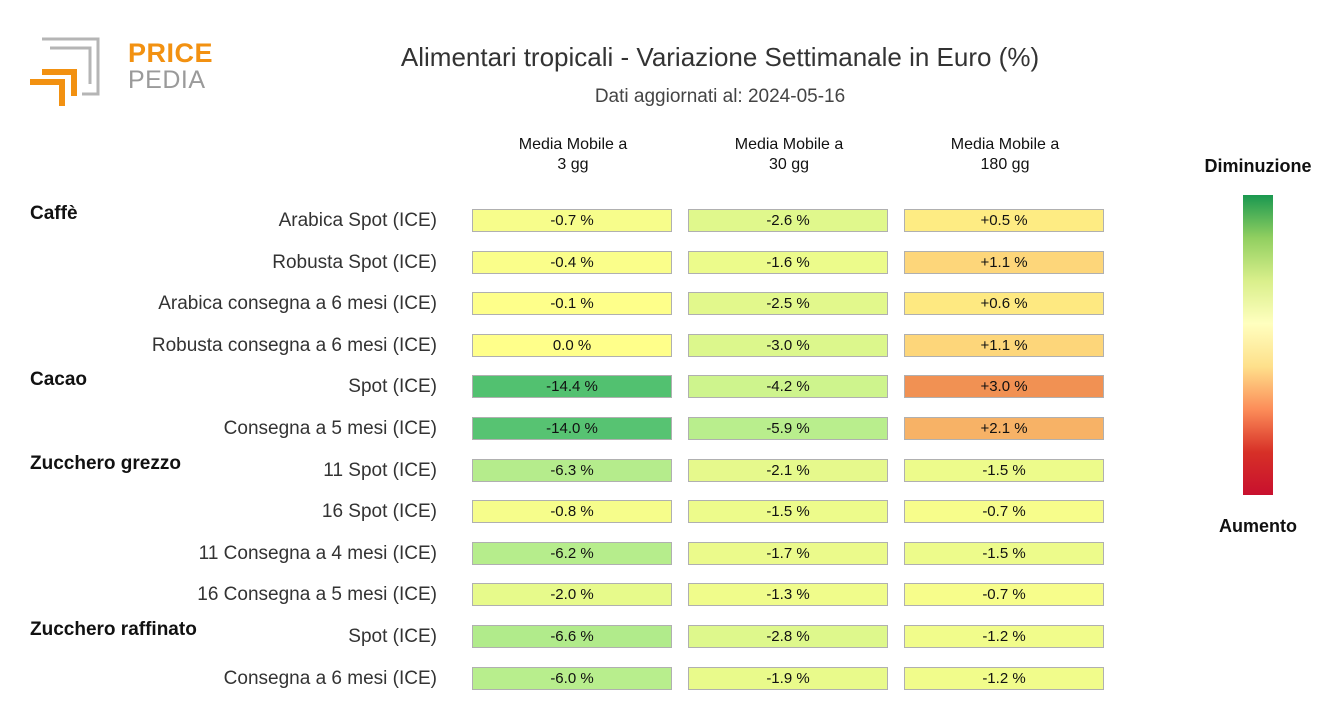 This screenshot has height=720, width=1320. What do you see at coordinates (380, 470) in the screenshot?
I see `row-label: 11 Spot (ICE)` at bounding box center [380, 470].